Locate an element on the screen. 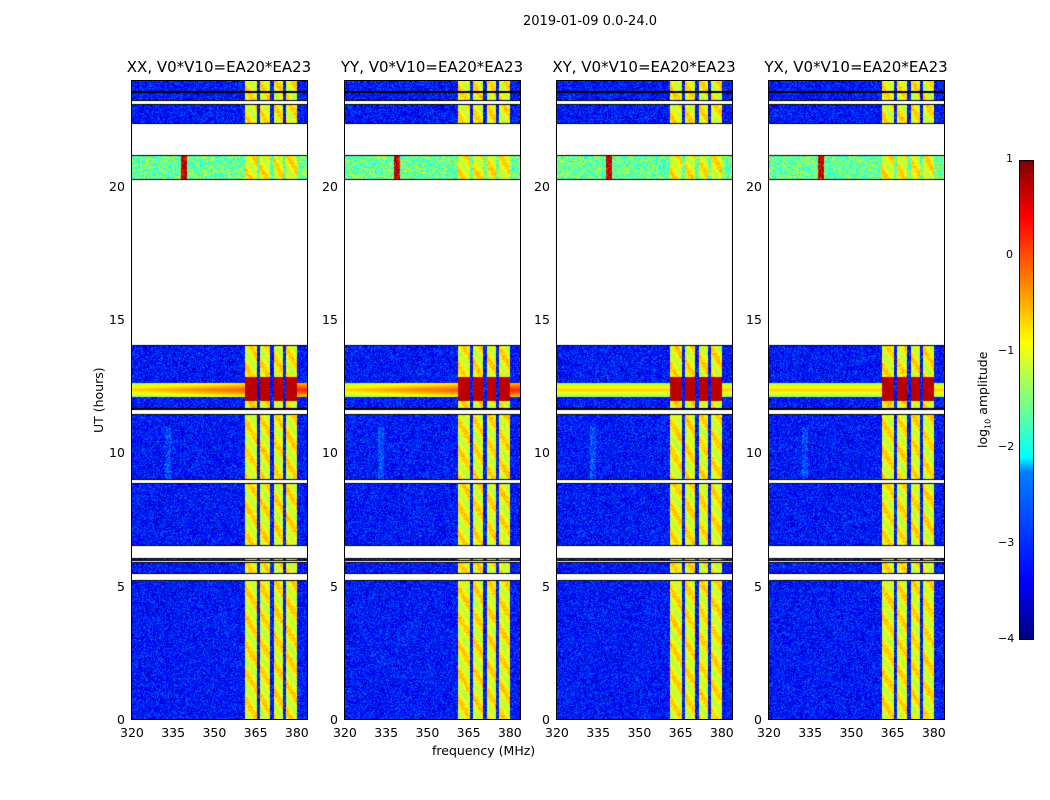 The width and height of the screenshot is (1050, 800). colorbar-tick-label: −3 is located at coordinates (1006, 542).